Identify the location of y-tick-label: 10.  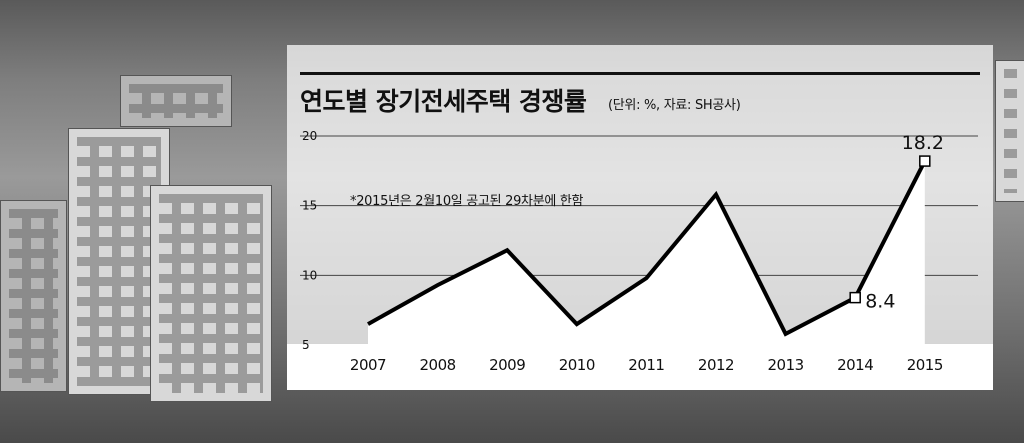
(309, 275).